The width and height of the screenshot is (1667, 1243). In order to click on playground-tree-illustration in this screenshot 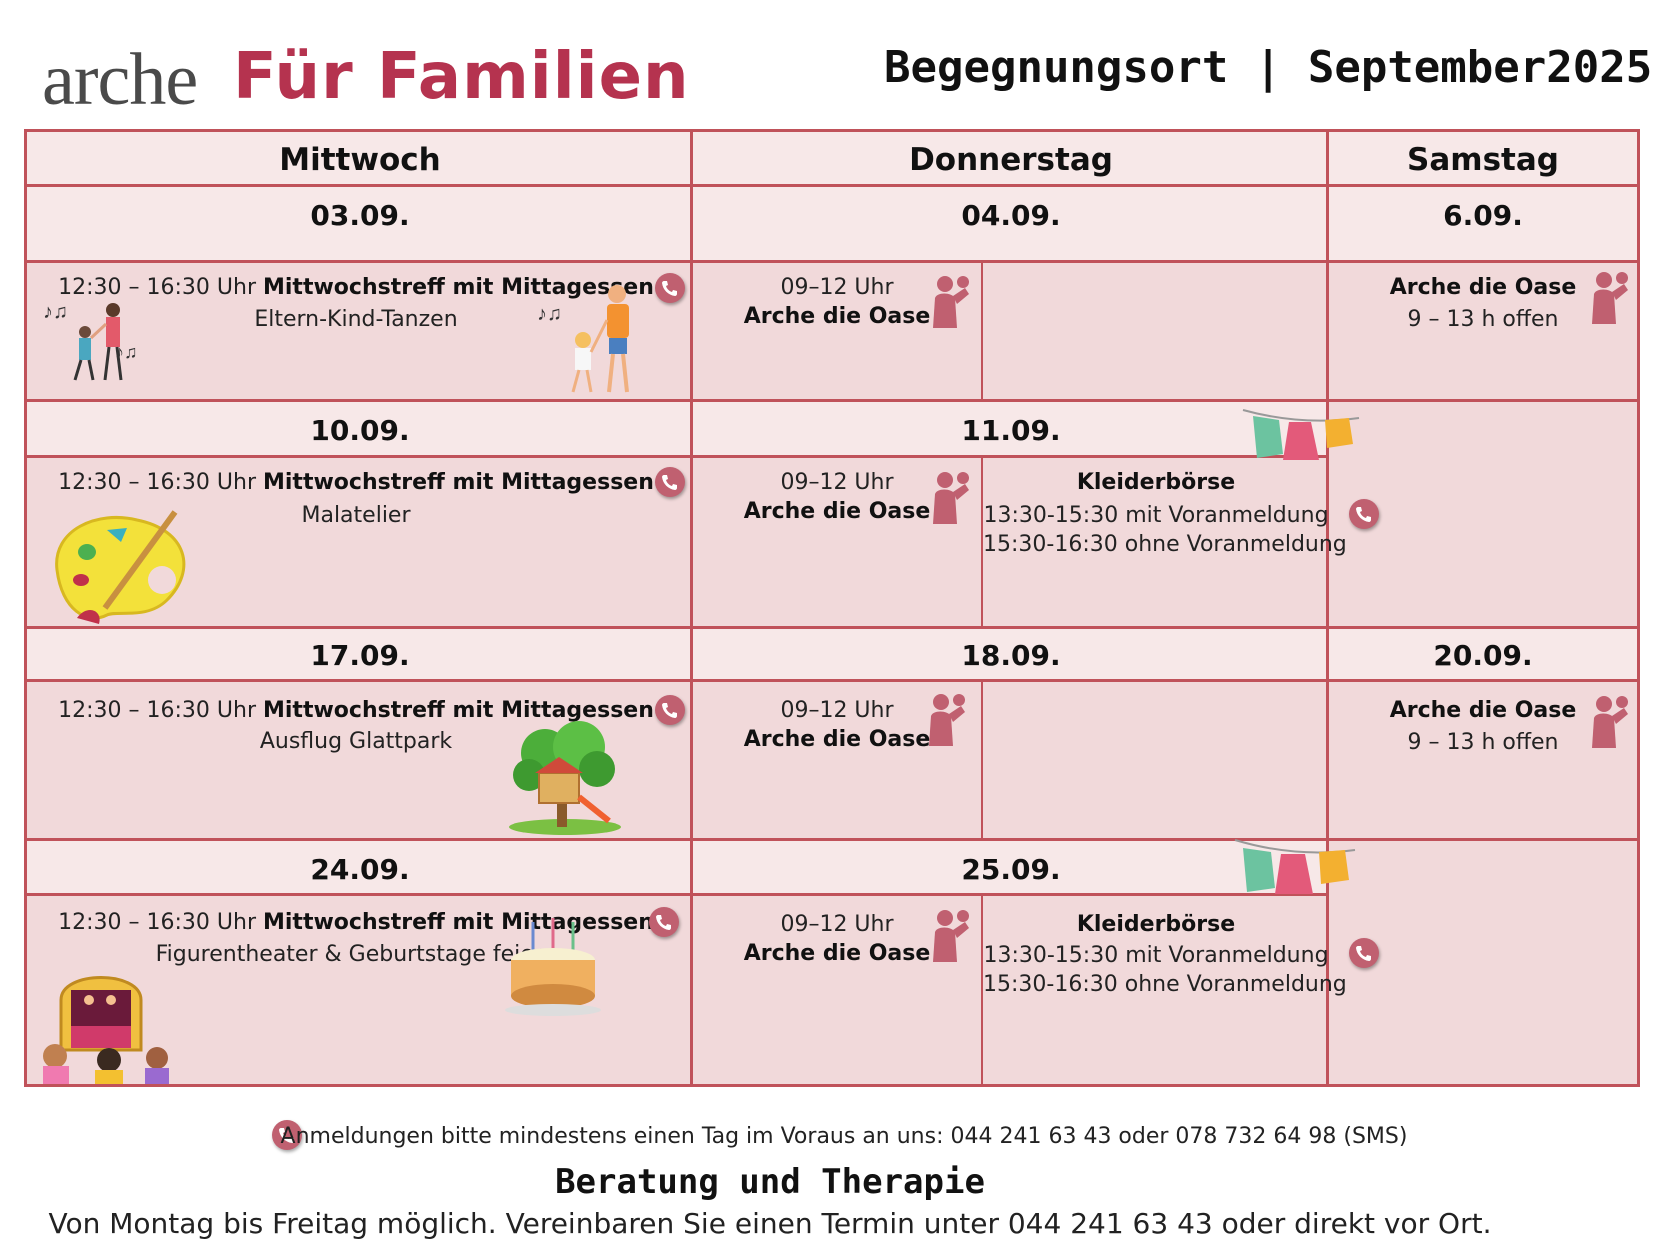, I will do `click(565, 778)`.